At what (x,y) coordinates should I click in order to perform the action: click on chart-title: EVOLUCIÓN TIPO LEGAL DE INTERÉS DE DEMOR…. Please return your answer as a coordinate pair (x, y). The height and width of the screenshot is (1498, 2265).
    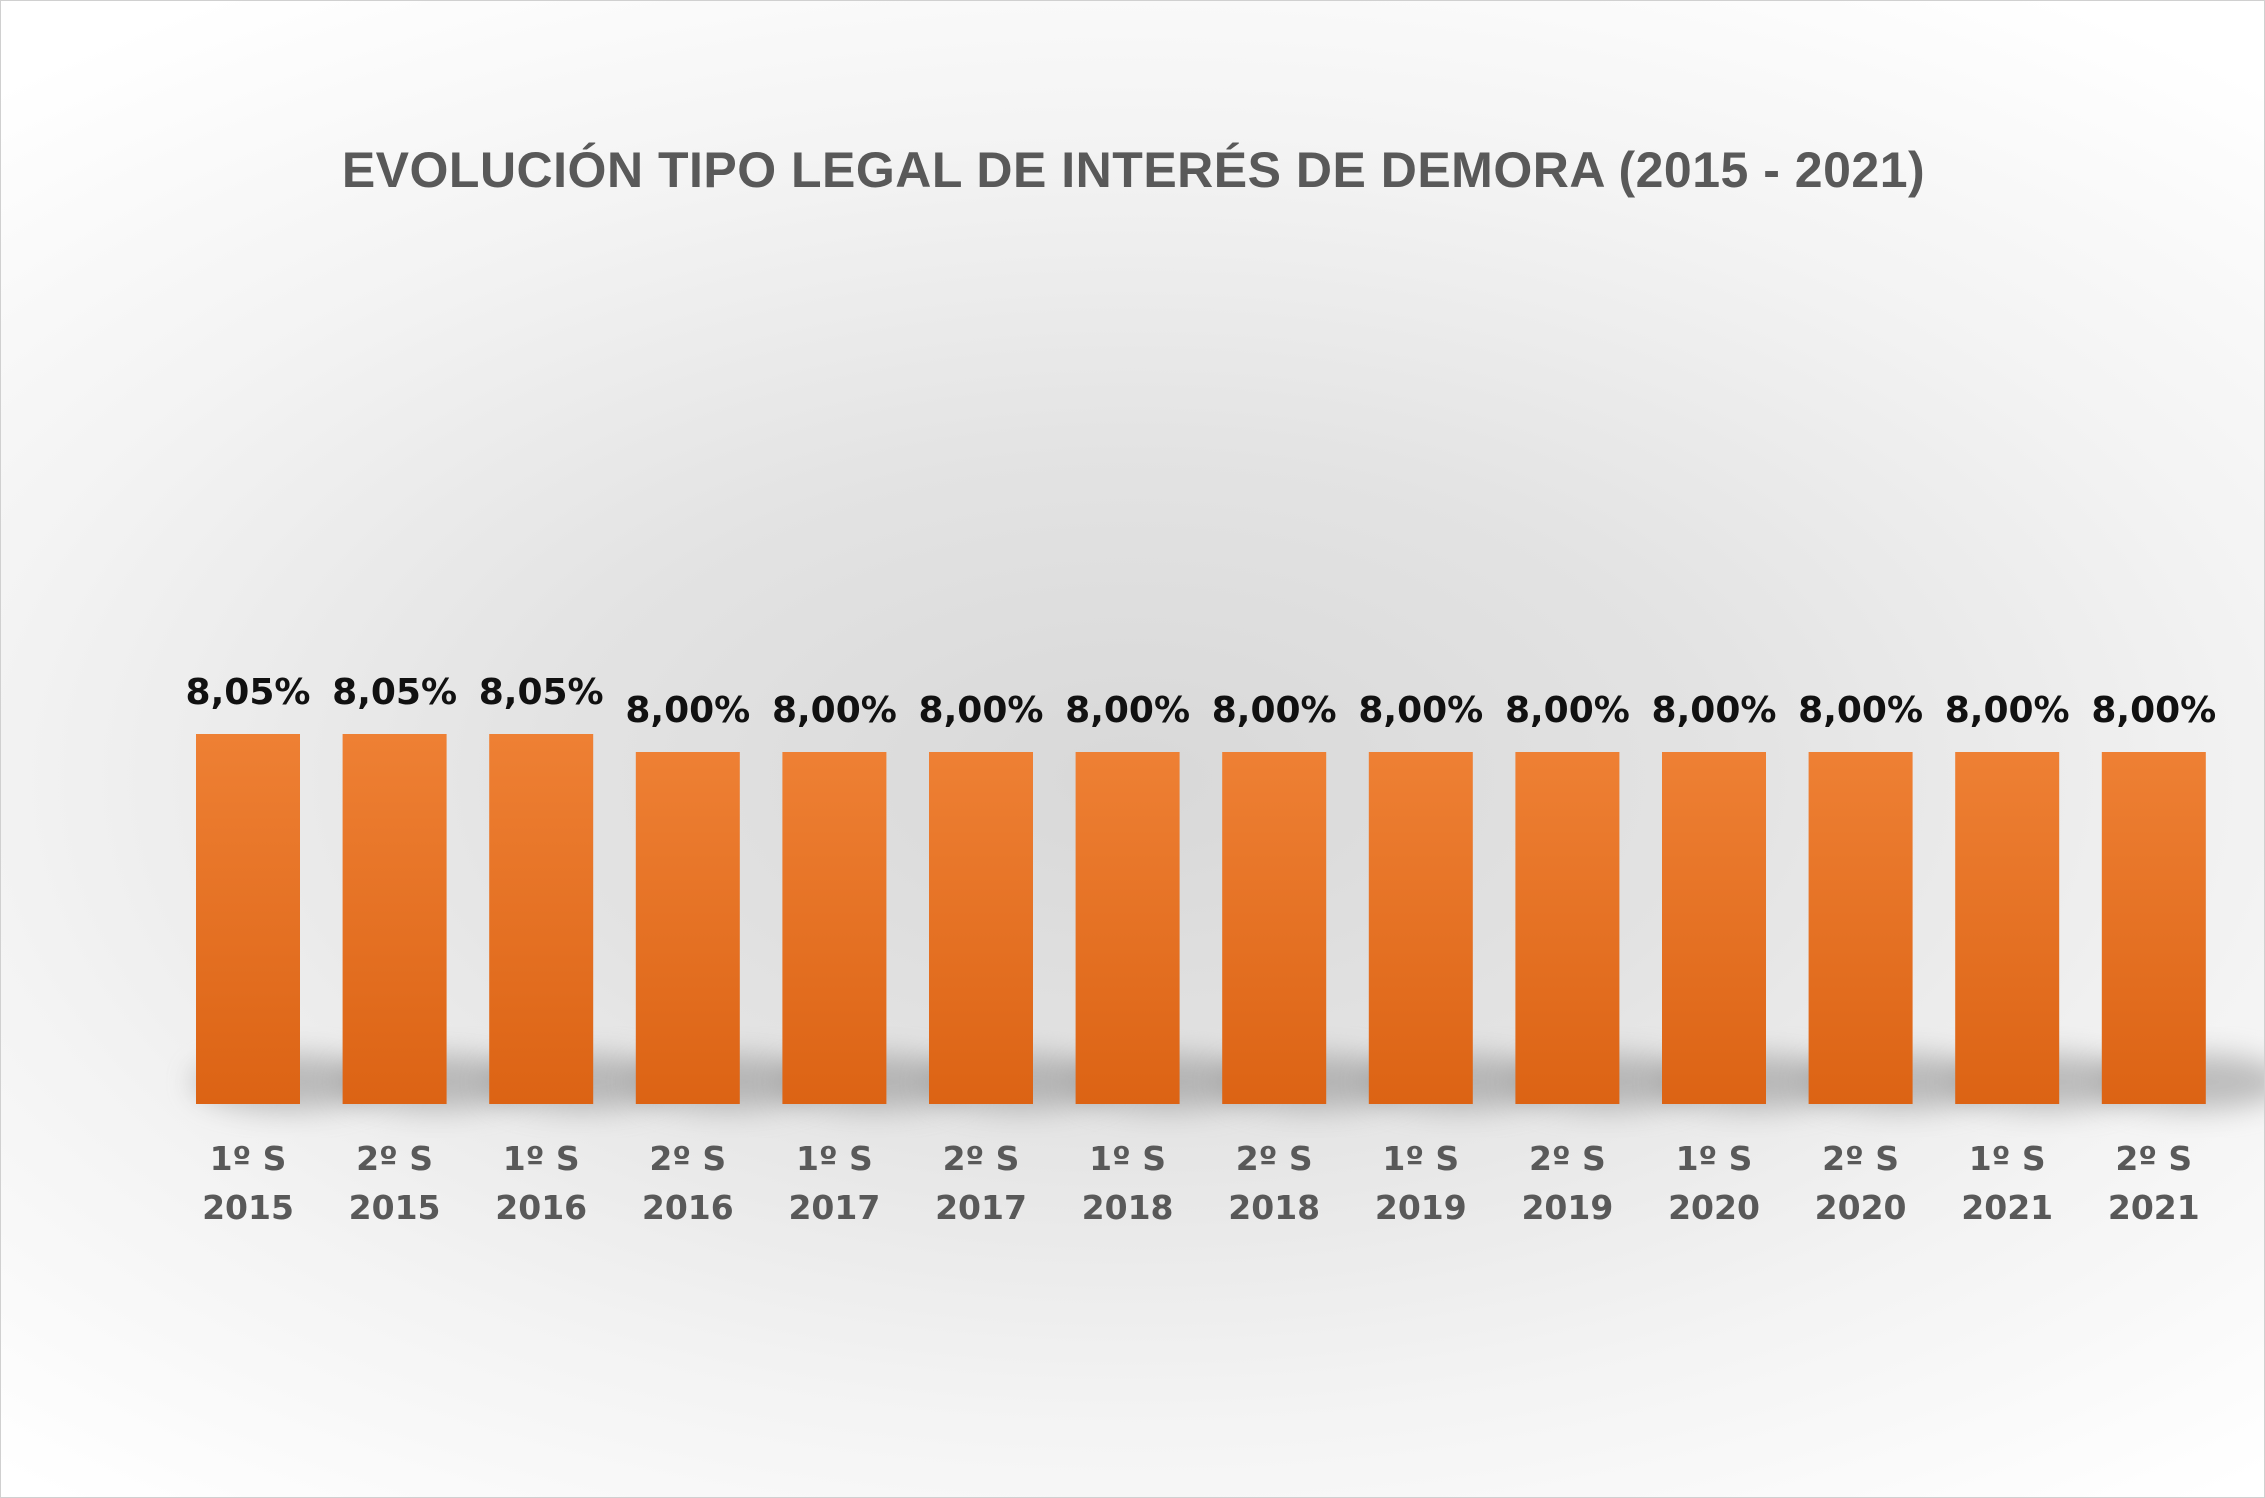
    Looking at the image, I should click on (1133, 170).